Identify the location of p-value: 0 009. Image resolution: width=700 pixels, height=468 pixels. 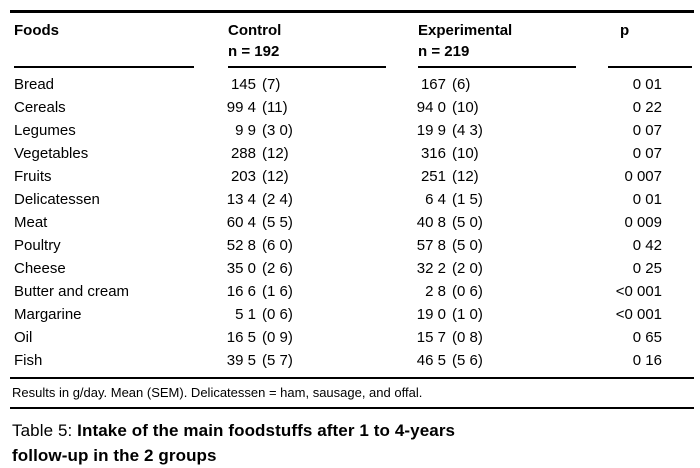
(643, 222).